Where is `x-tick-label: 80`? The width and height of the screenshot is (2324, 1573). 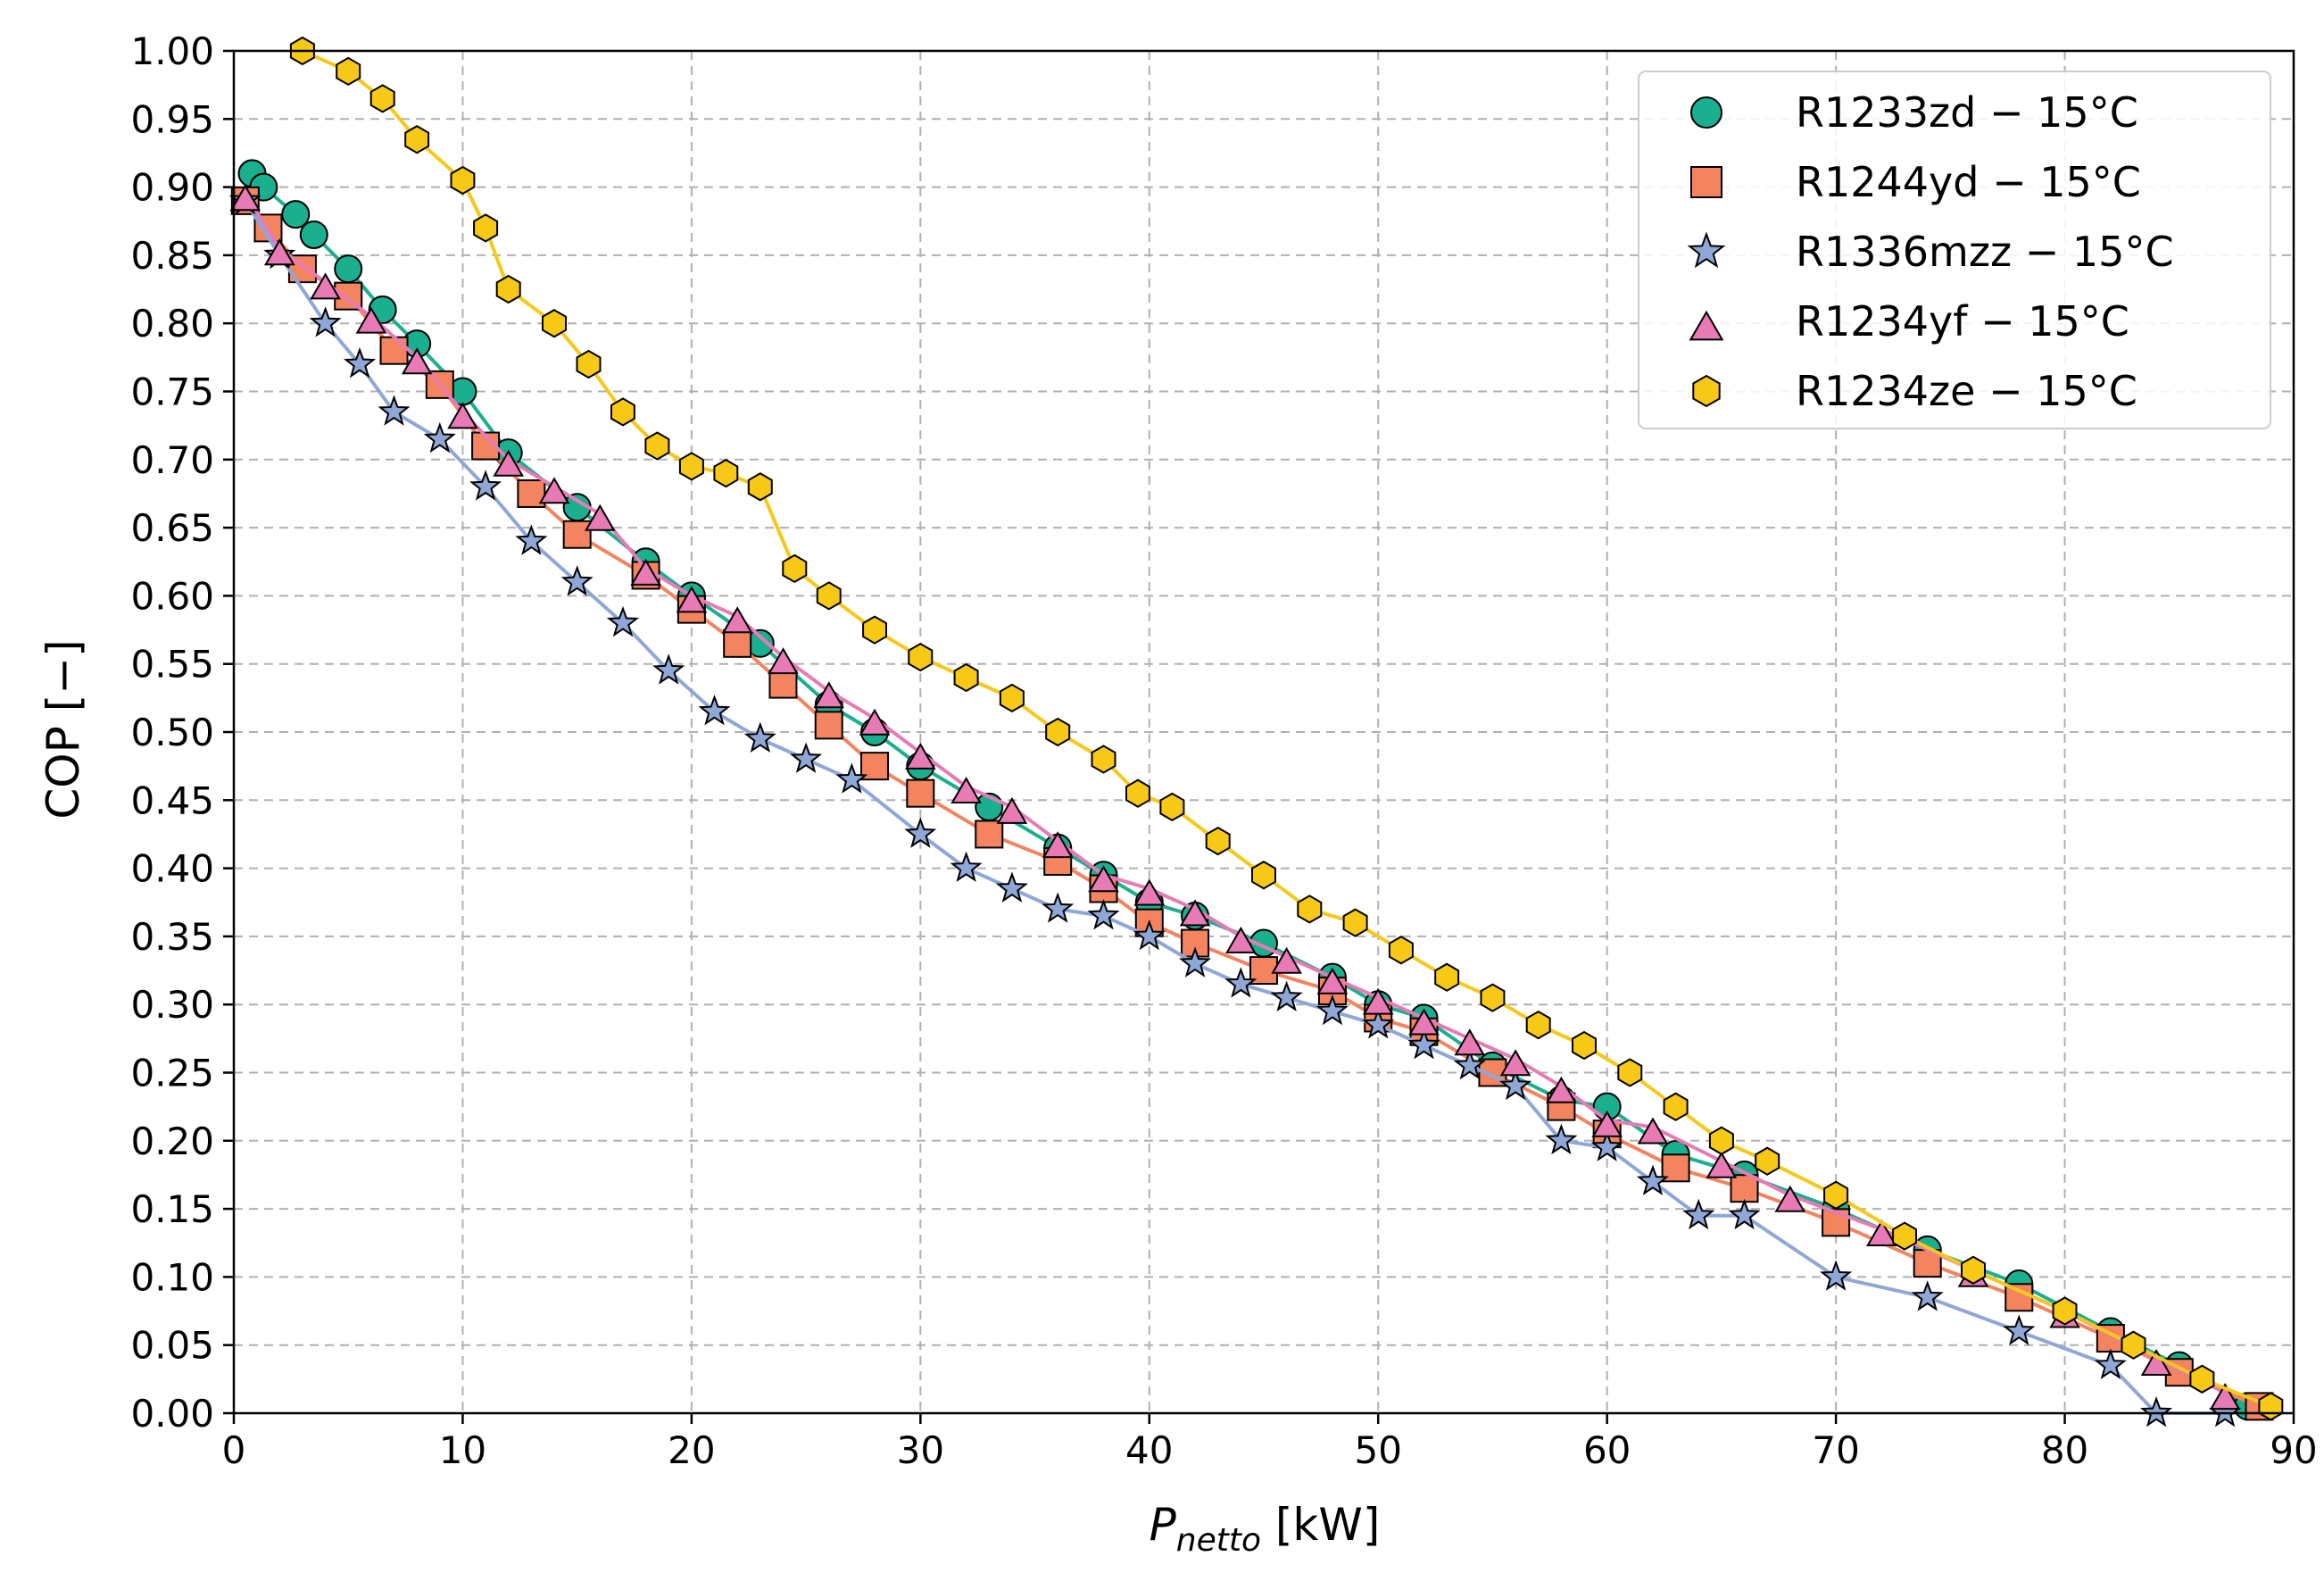
x-tick-label: 80 is located at coordinates (2064, 1450).